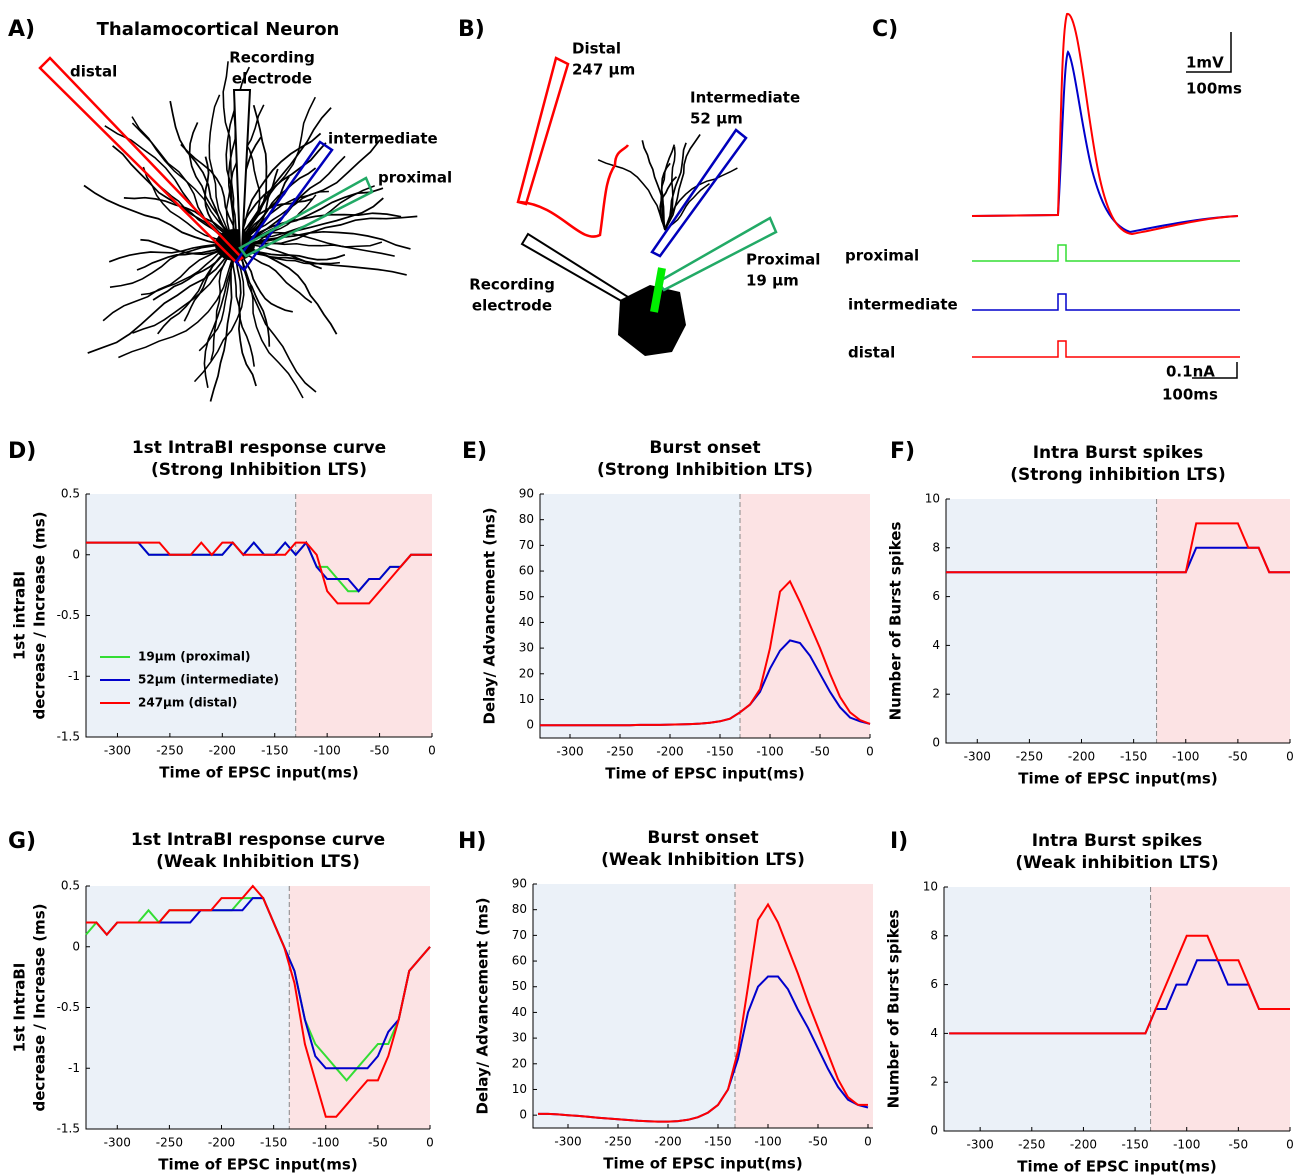 The width and height of the screenshot is (1295, 1176). Describe the element at coordinates (1116, 863) in the screenshot. I see `chart-title: (Weak inhibition LTS)` at that location.